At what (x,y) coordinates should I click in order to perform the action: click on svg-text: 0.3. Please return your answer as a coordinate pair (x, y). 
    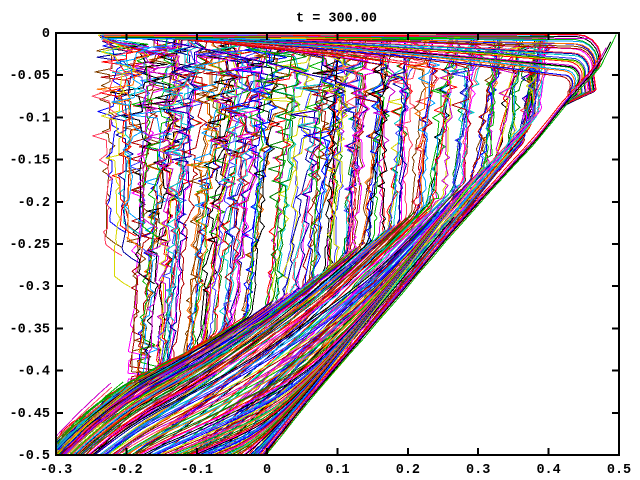
    Looking at the image, I should click on (478, 470).